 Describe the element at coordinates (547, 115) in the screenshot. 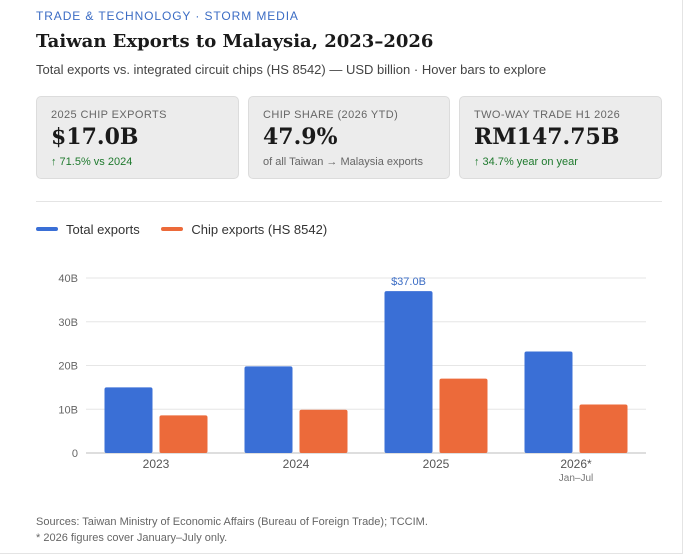

I see `kpi-label: TWO-WAY TRADE H1 2026` at that location.